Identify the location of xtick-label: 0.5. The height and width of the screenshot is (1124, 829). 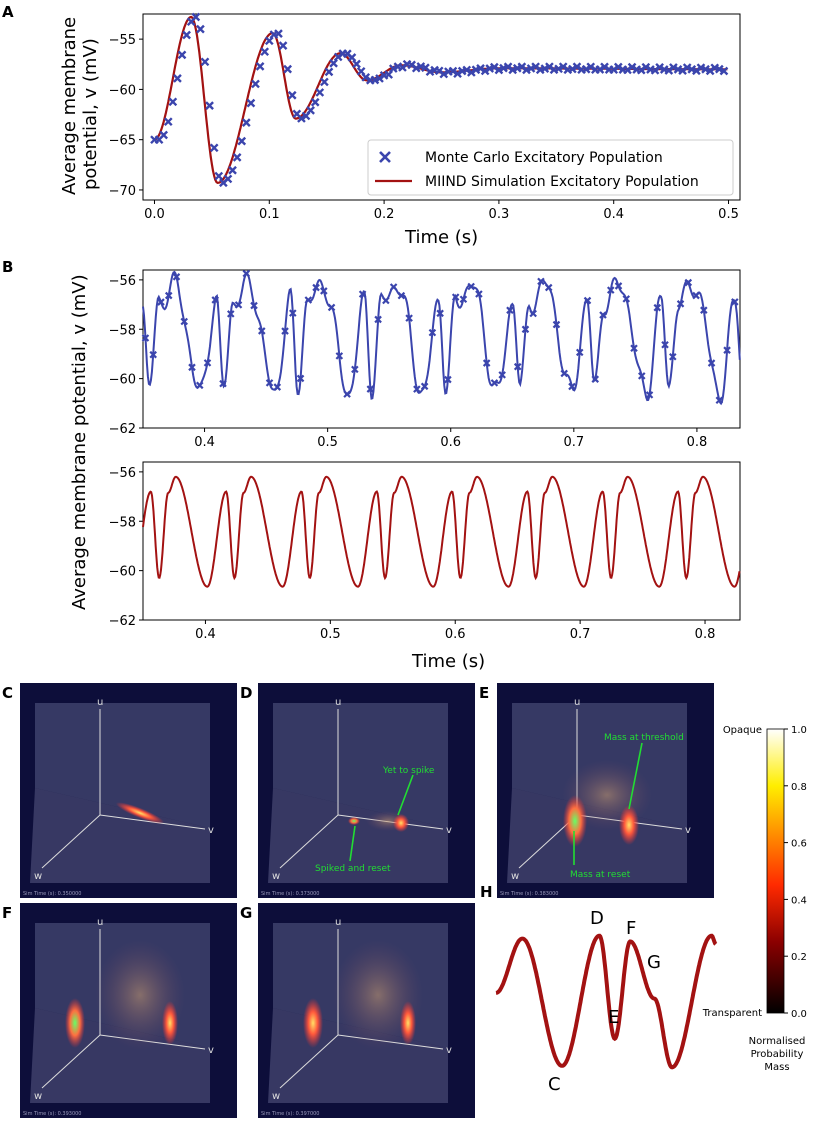
(330, 634).